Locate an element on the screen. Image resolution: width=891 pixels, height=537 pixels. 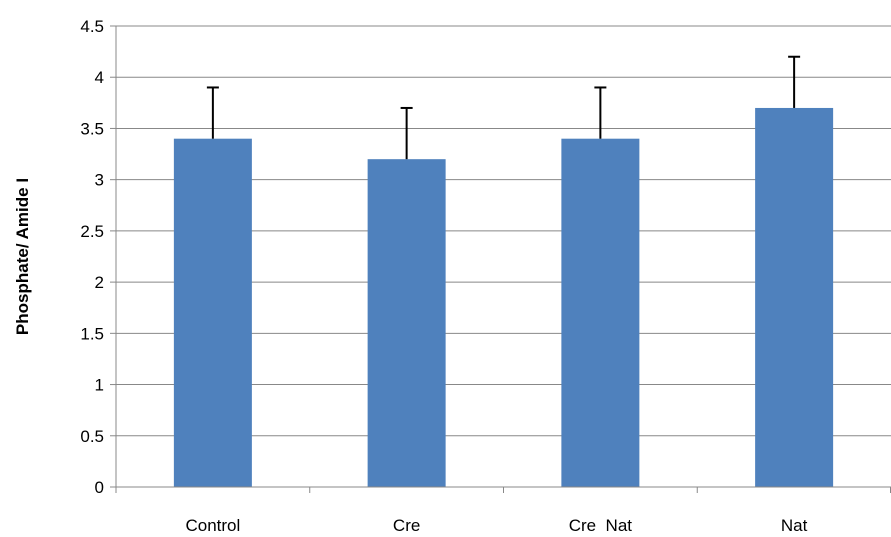
y-tick-label: 3.5 is located at coordinates (92, 128).